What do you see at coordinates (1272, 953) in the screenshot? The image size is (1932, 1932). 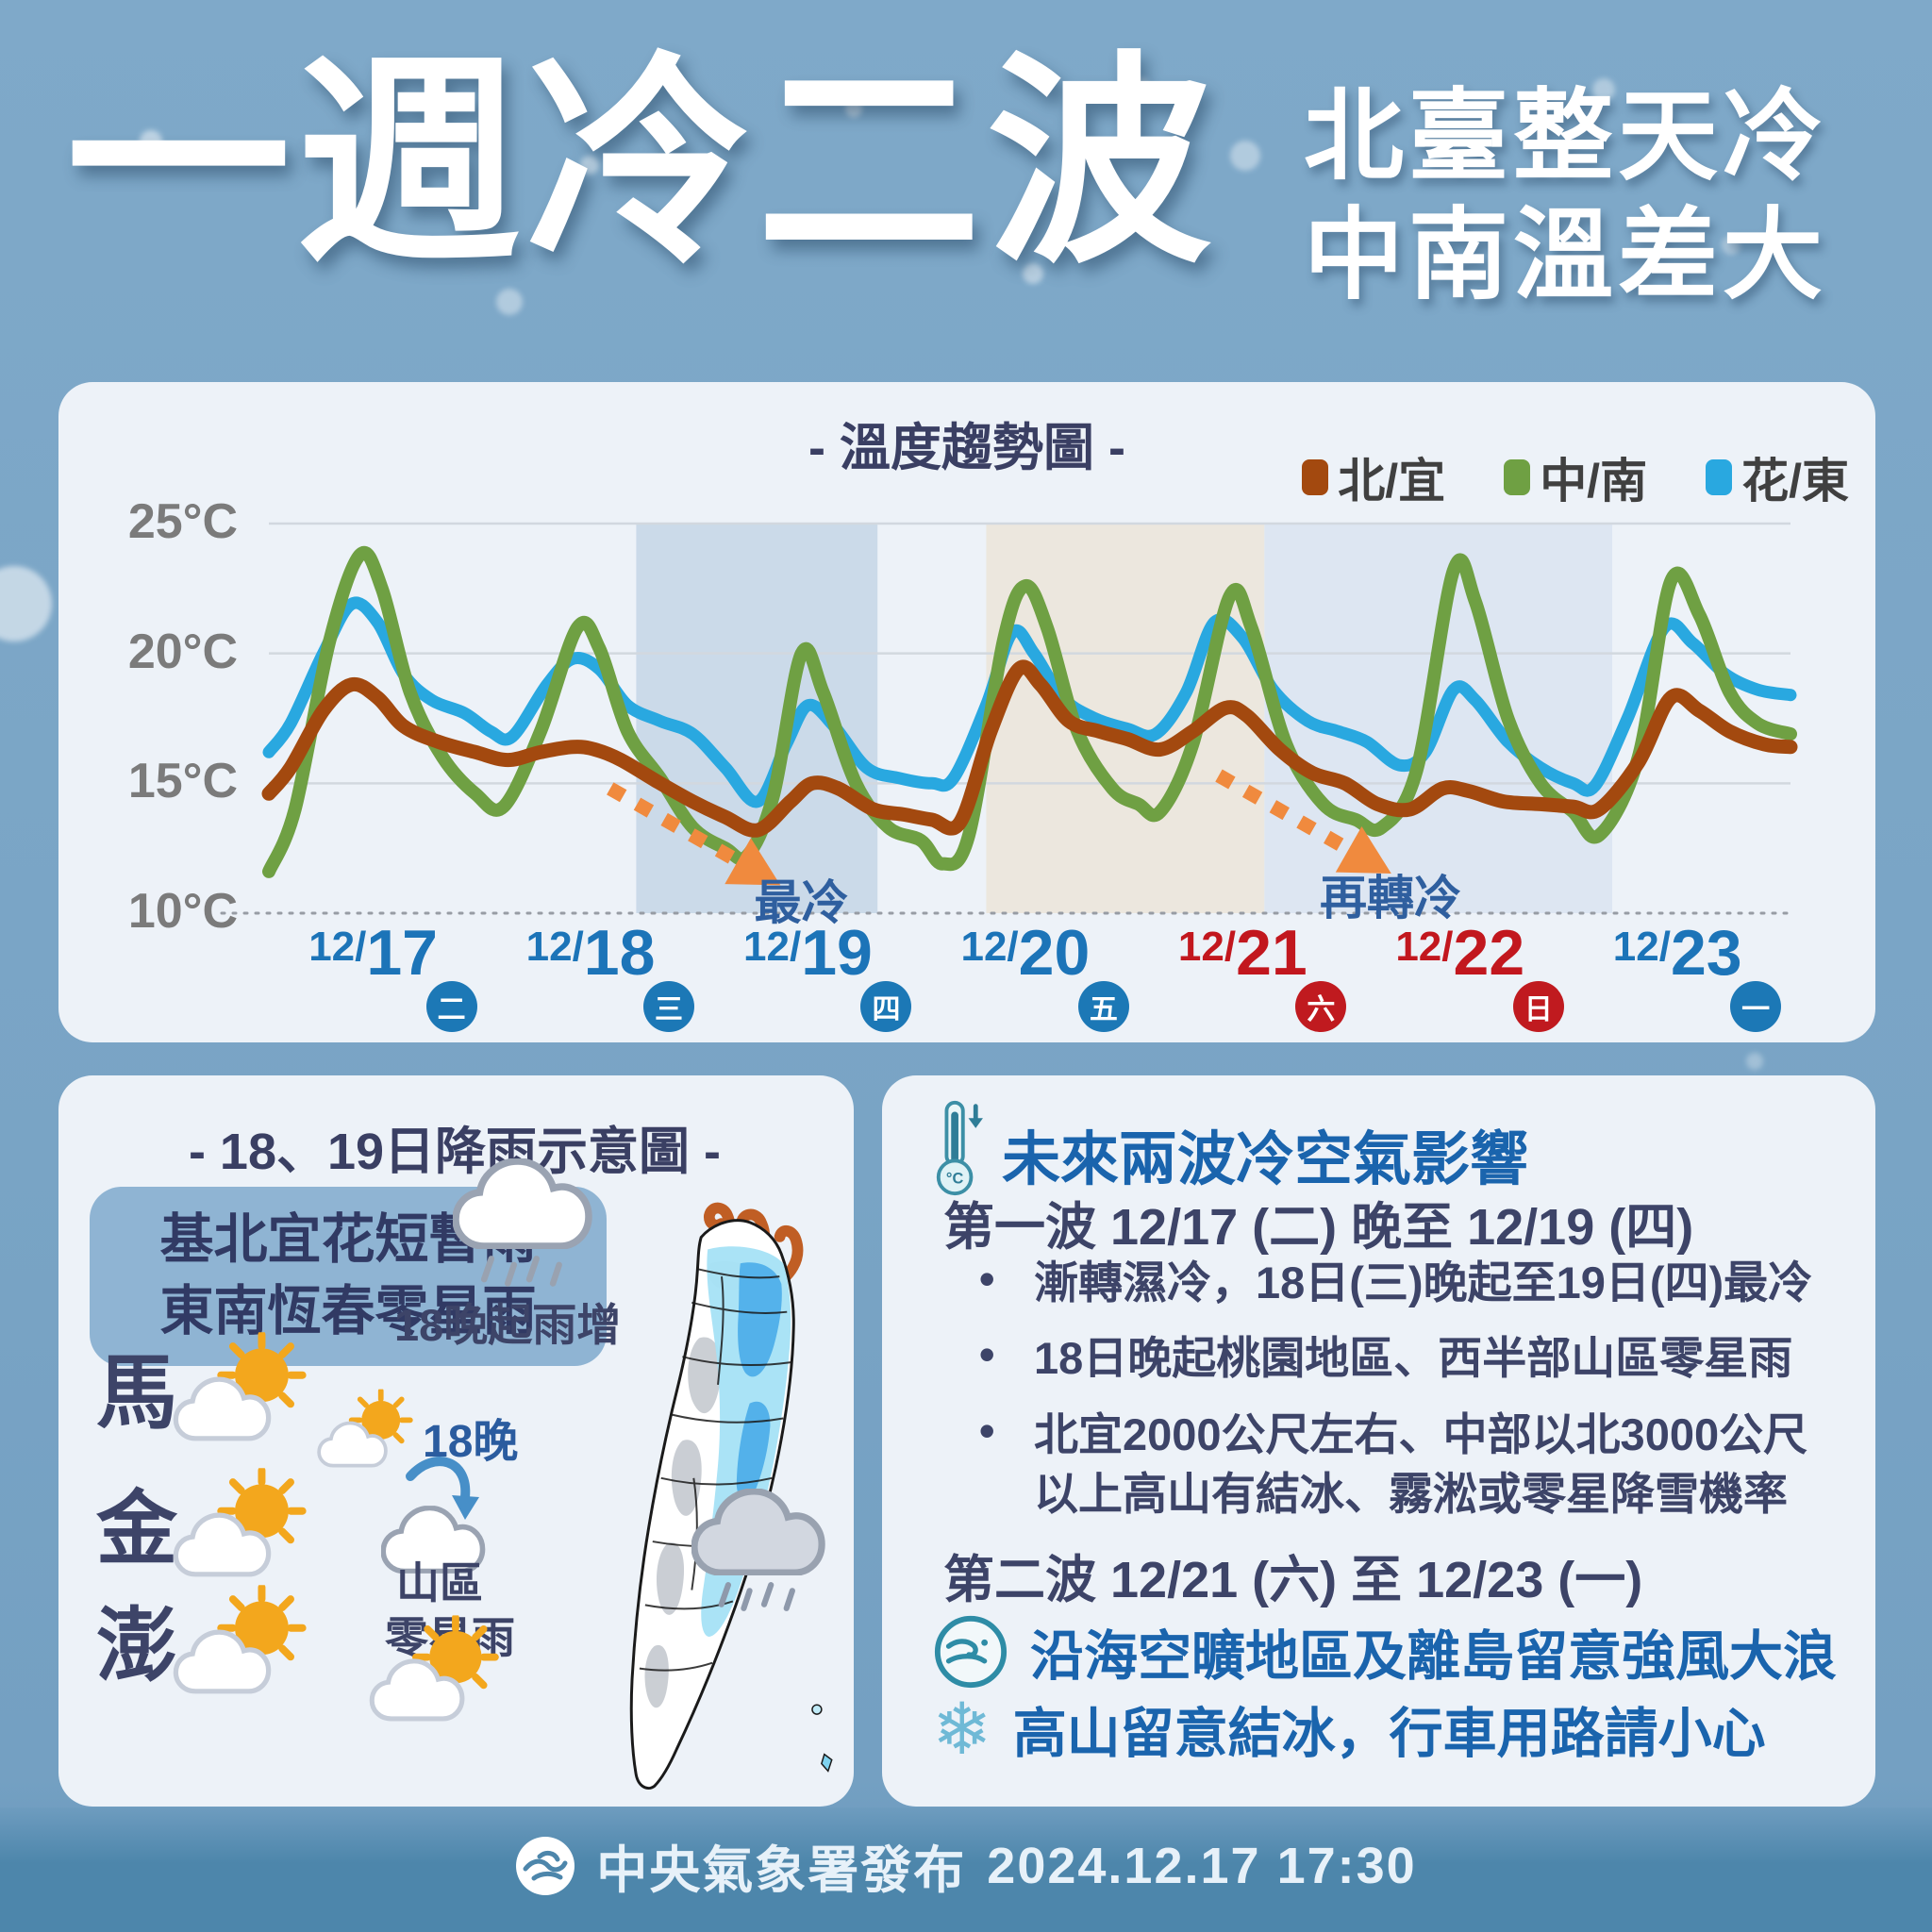 I see `x-tick-day: 21` at bounding box center [1272, 953].